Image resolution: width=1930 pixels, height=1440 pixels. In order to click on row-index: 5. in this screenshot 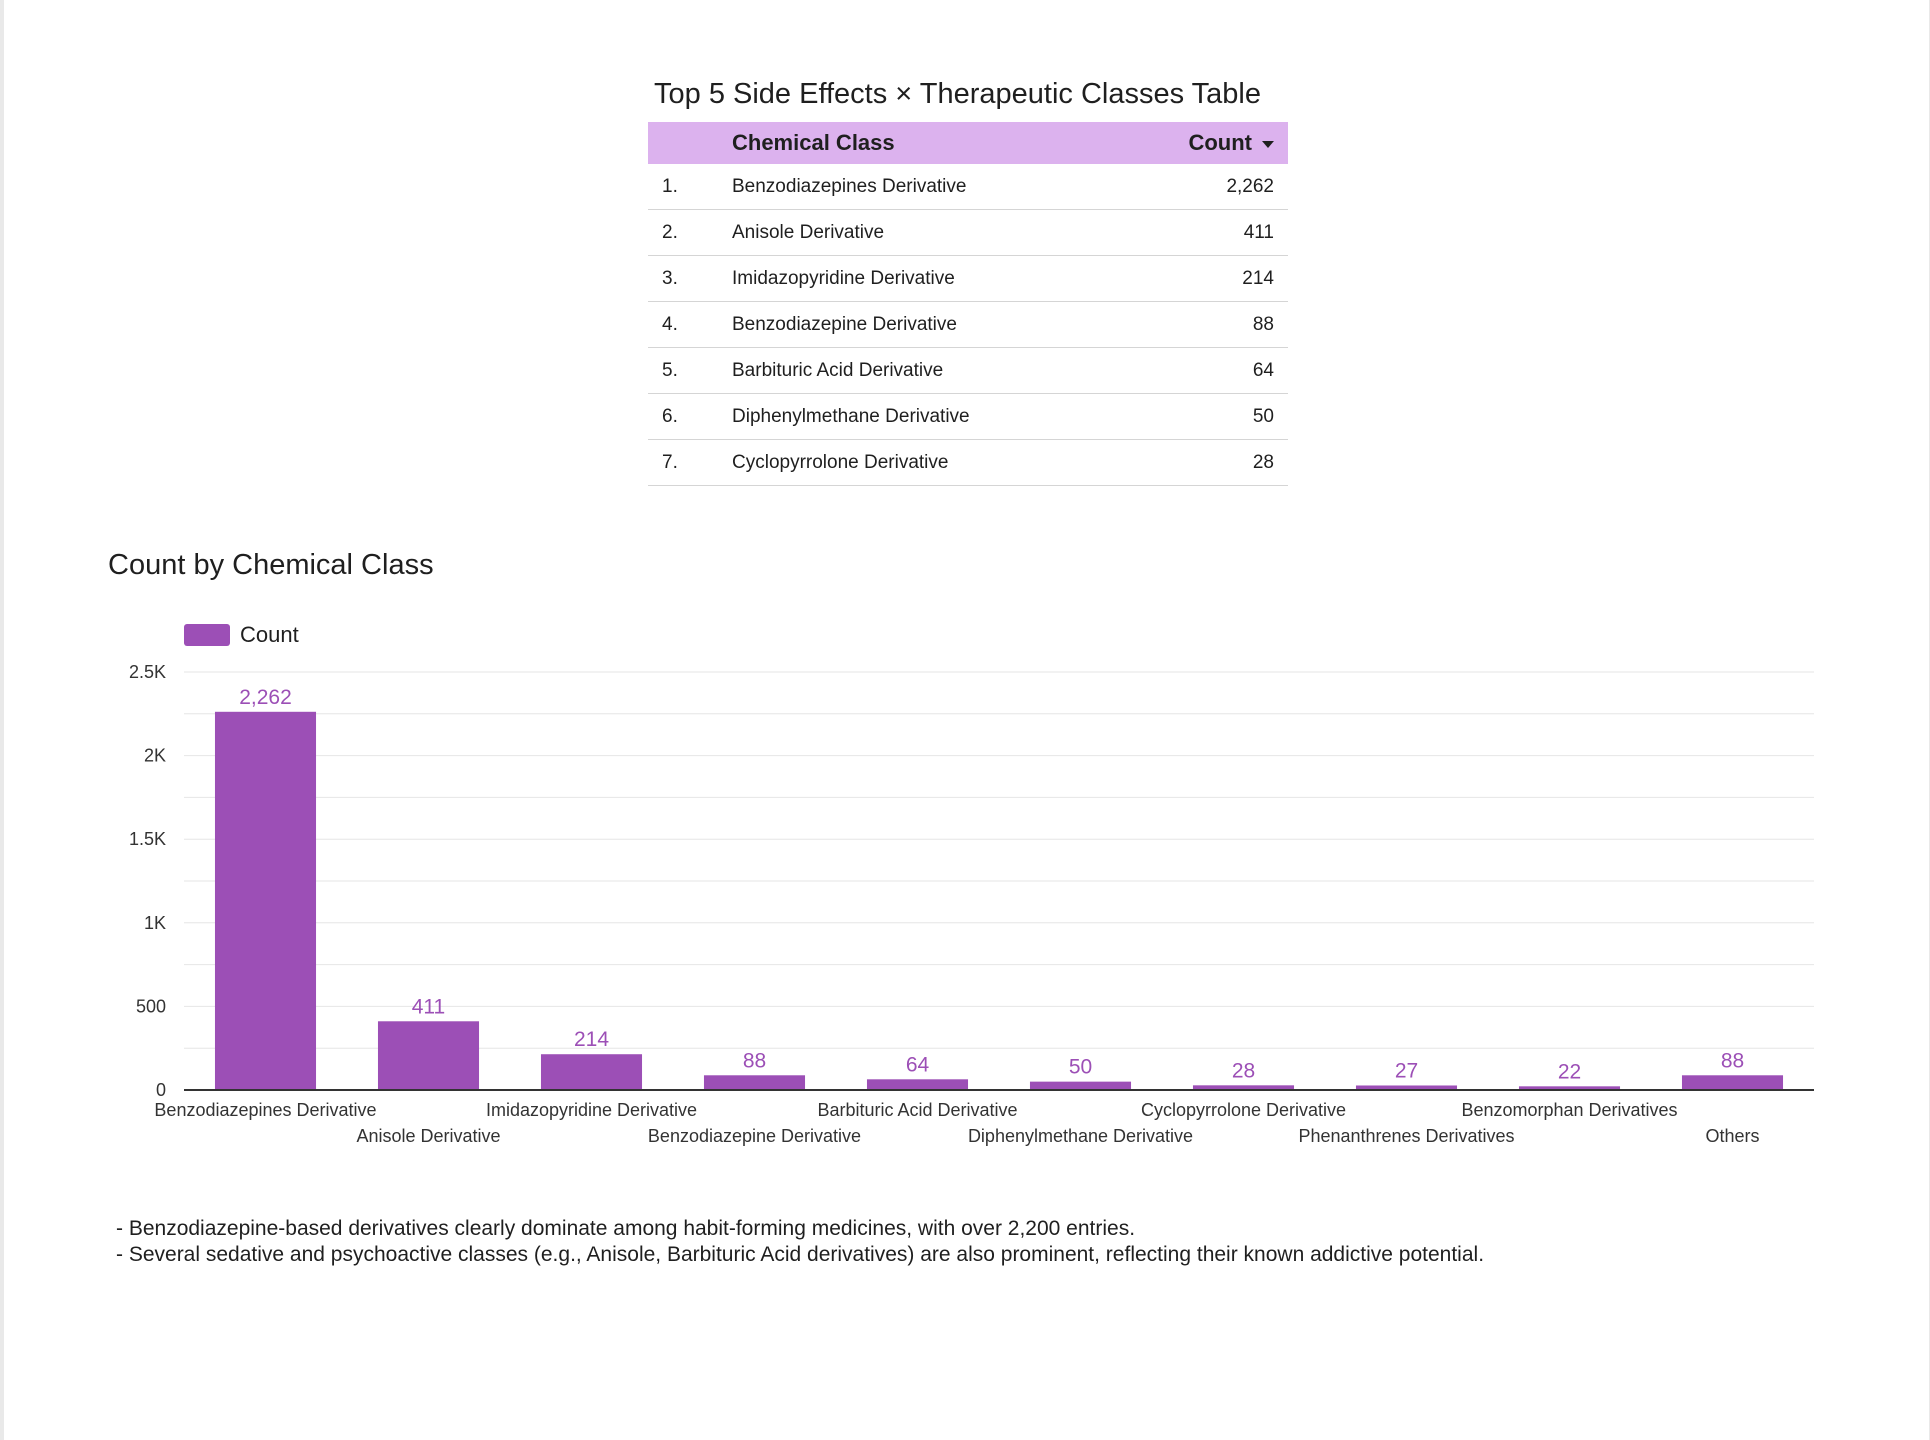, I will do `click(690, 370)`.